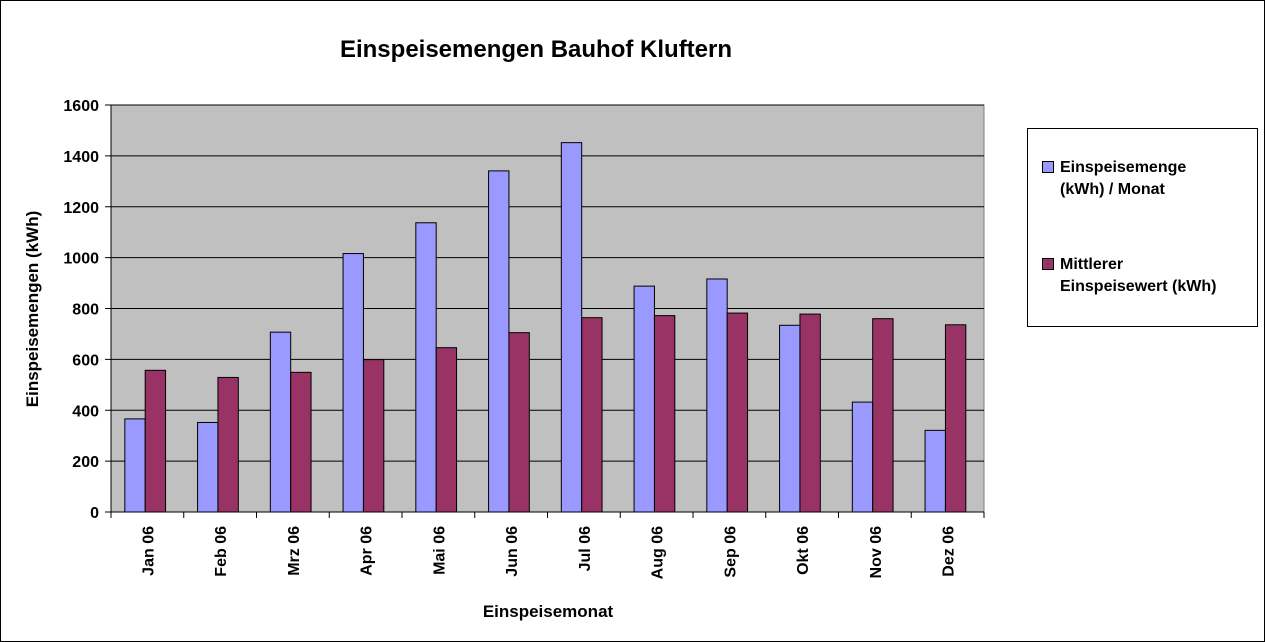 This screenshot has height=642, width=1265. Describe the element at coordinates (439, 550) in the screenshot. I see `x-tick-label: Mai 06` at that location.